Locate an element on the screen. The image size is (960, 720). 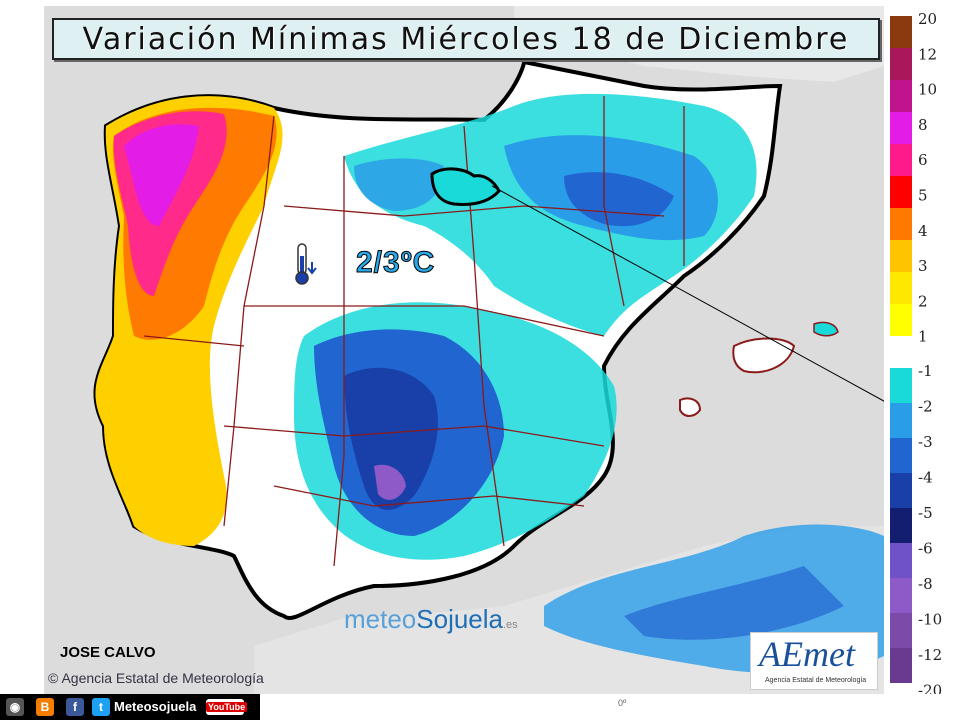
brand-watermark: meteoSojuela.es is located at coordinates (431, 619).